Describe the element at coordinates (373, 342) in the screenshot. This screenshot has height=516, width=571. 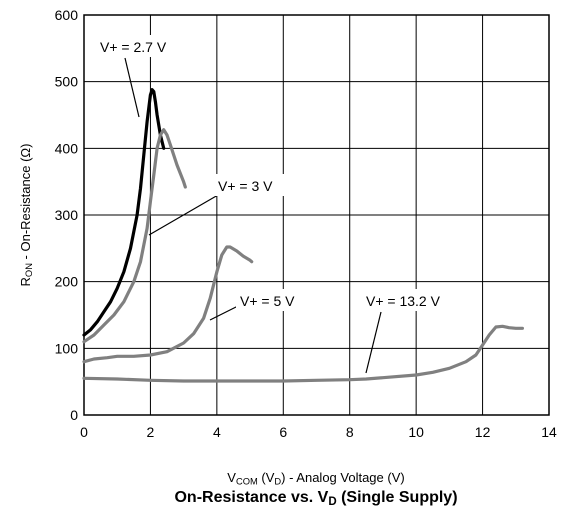
I see `leader-line-13-2v` at that location.